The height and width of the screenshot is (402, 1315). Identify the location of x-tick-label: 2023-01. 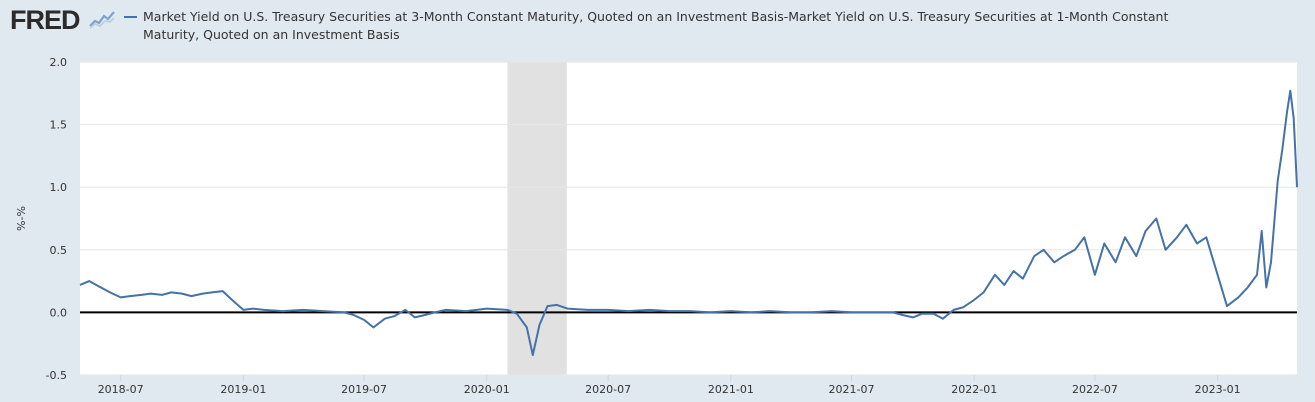
(1218, 389).